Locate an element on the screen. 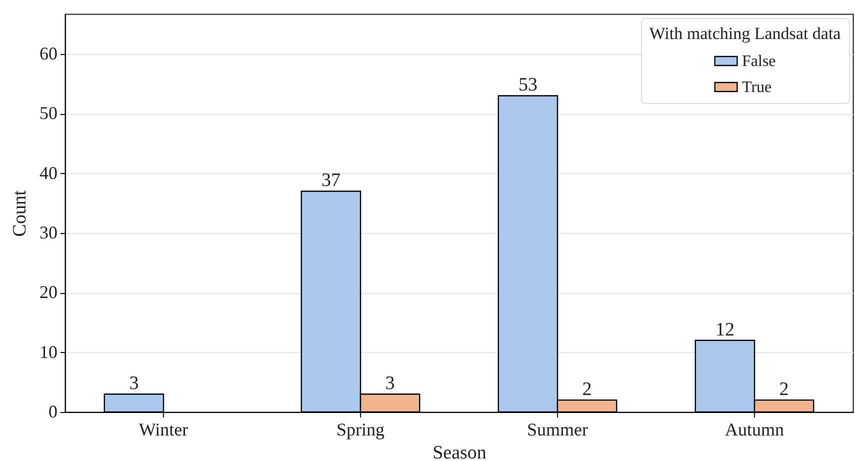  data-label: 53 is located at coordinates (528, 85).